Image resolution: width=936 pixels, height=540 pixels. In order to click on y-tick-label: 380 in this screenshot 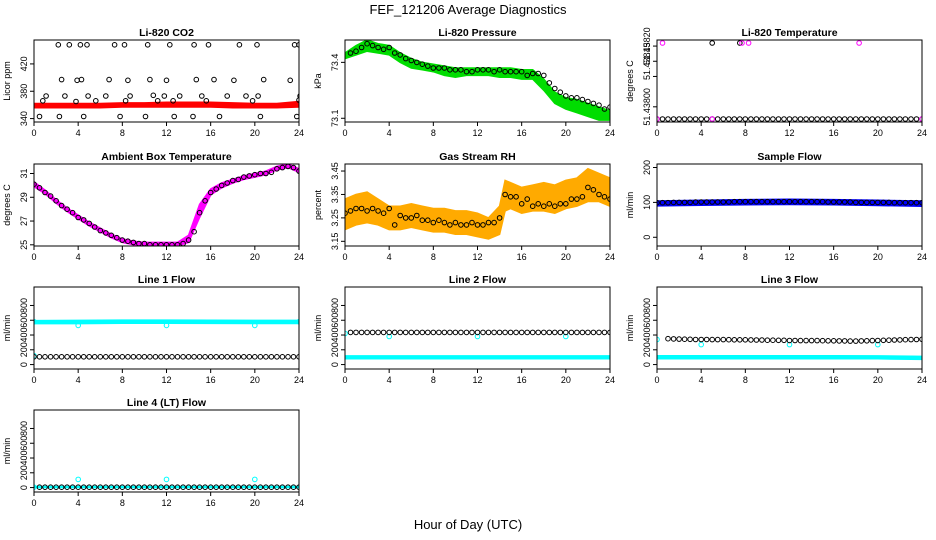, I will do `click(24, 91)`.